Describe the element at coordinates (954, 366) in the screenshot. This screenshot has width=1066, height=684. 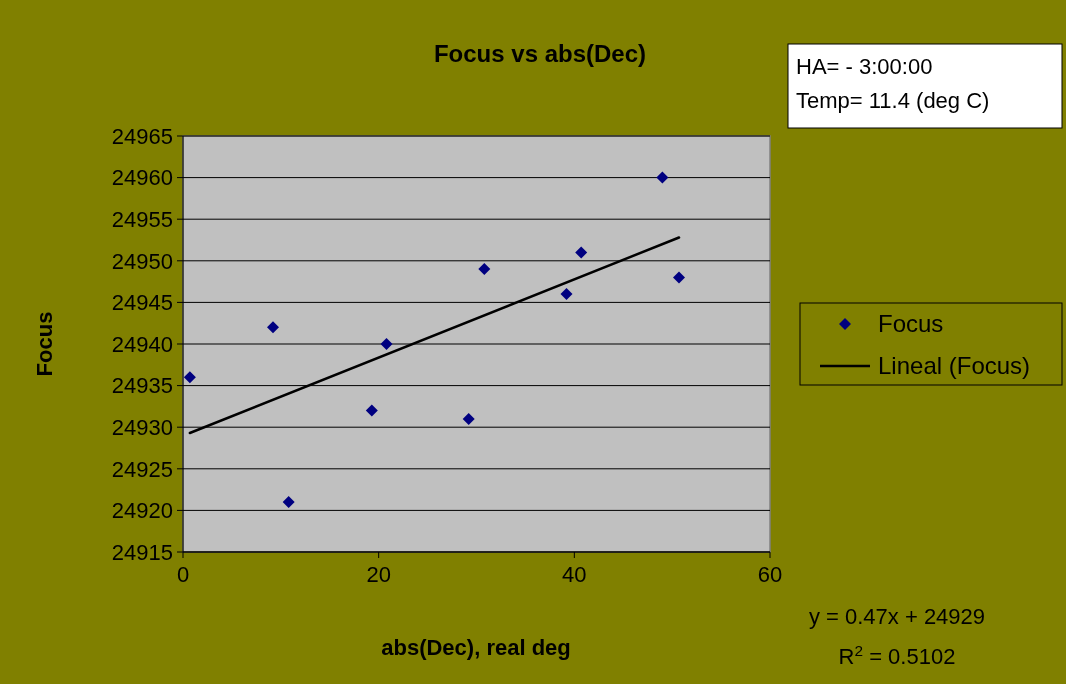
I see `legend-label: Lineal (Focus)` at that location.